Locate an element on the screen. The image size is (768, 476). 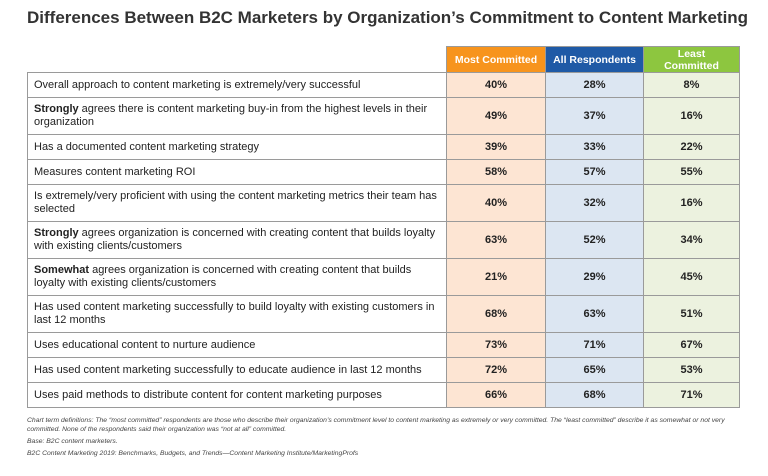
cell-value: 28% is located at coordinates (594, 85).